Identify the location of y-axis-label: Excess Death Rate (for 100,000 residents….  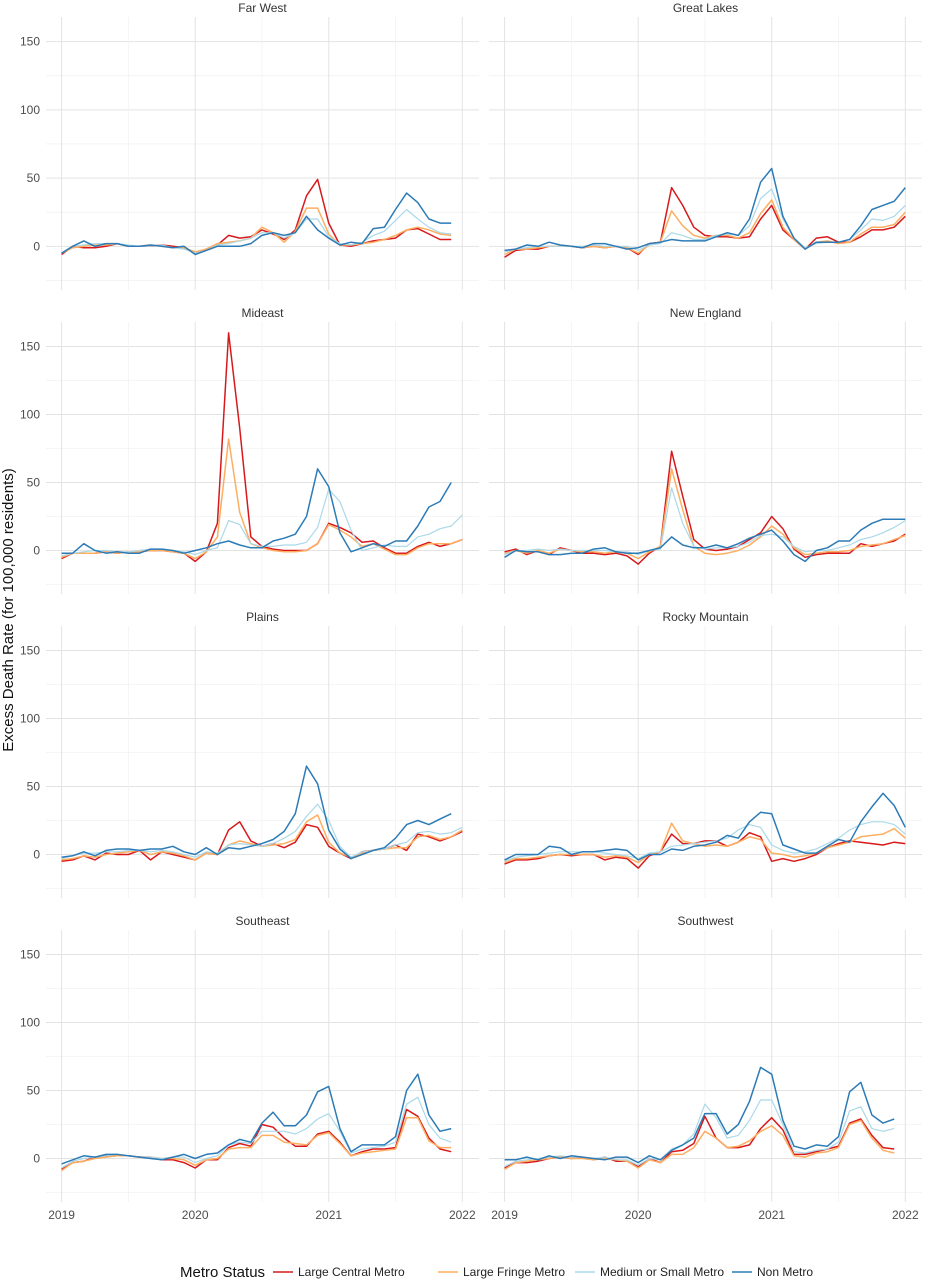
(8, 609).